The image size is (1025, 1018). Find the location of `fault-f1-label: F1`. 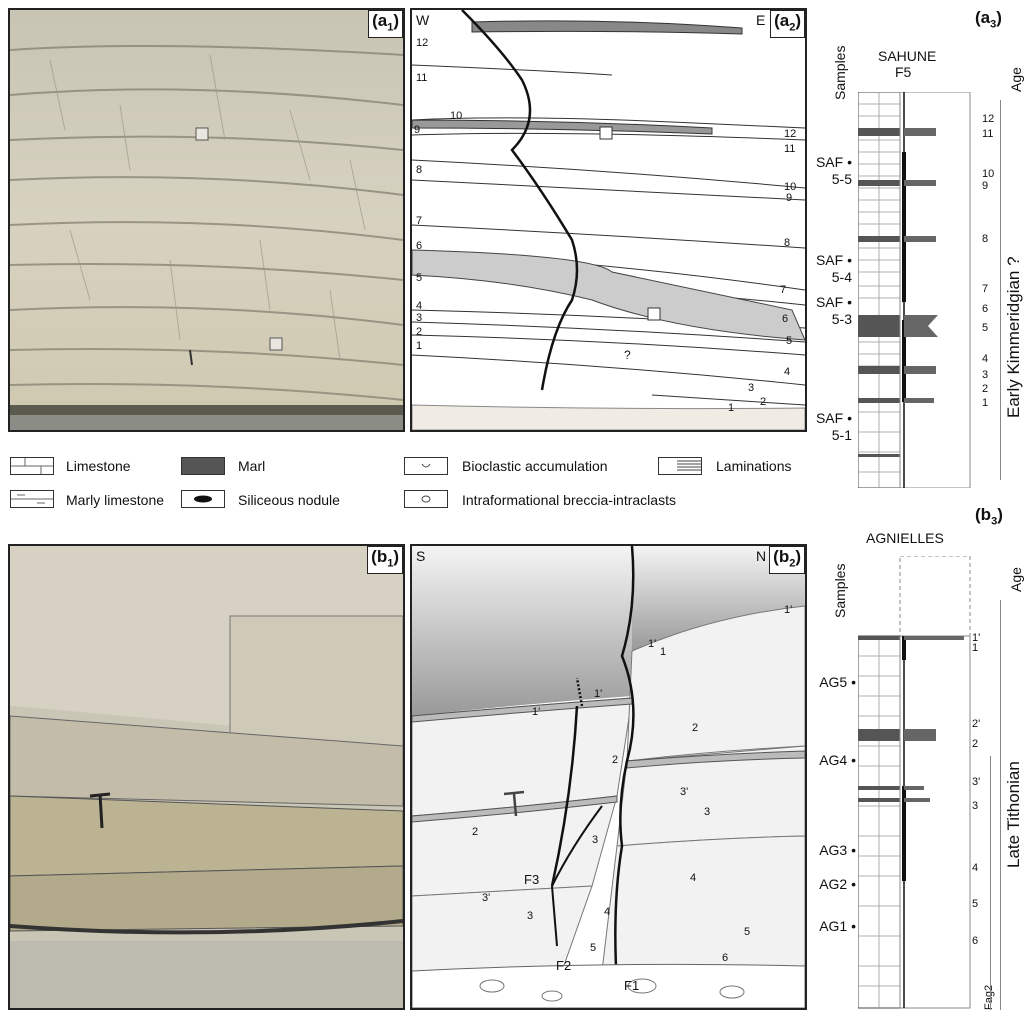

fault-f1-label: F1 is located at coordinates (632, 985).